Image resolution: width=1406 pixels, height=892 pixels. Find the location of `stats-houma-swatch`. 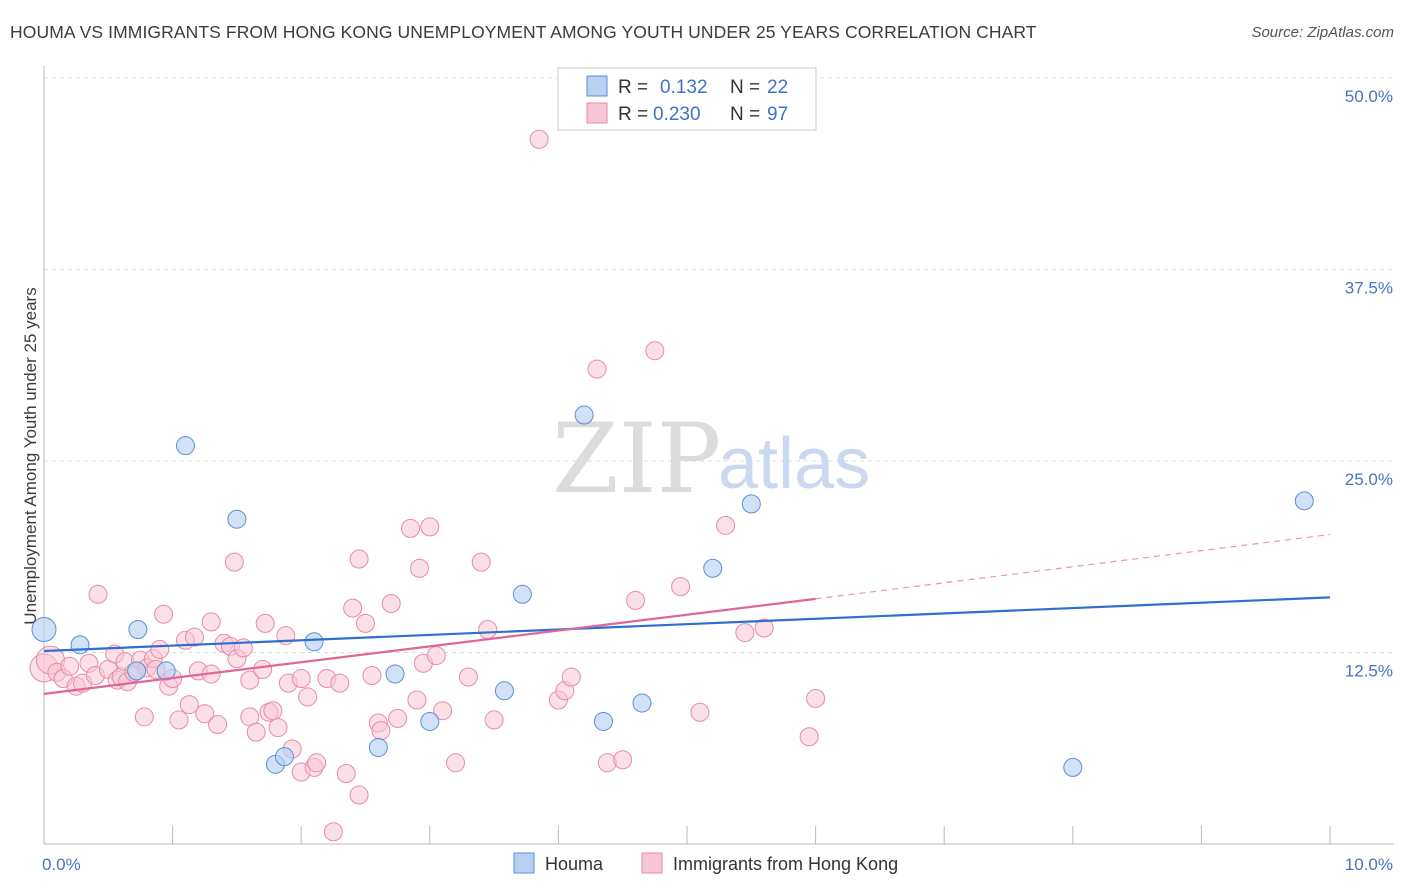

stats-houma-swatch is located at coordinates (597, 86).